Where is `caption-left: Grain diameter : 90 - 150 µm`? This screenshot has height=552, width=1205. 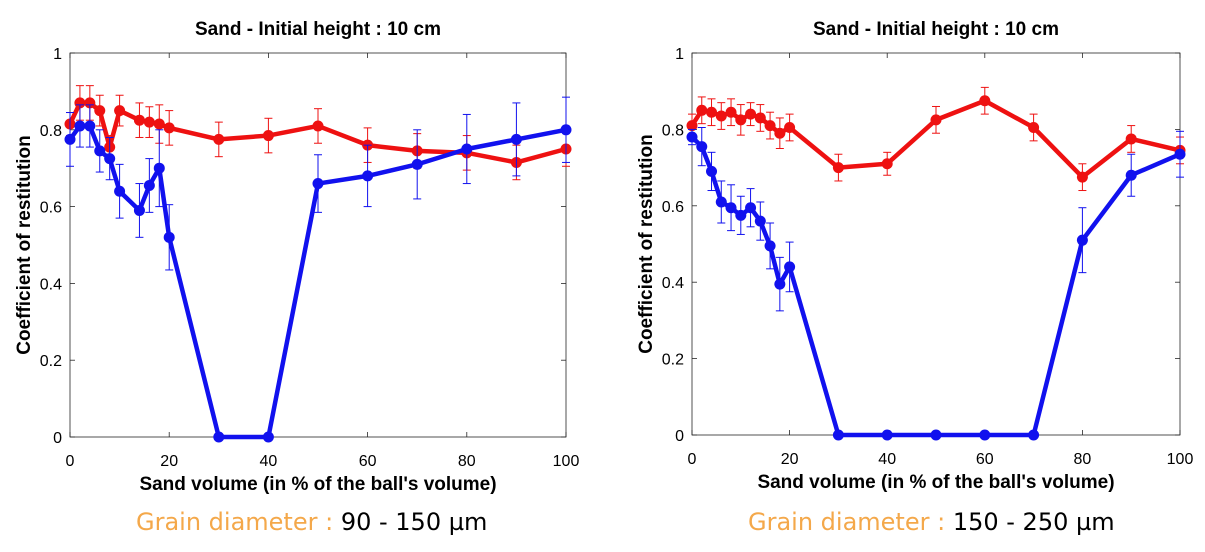
caption-left: Grain diameter : 90 - 150 µm is located at coordinates (311, 522).